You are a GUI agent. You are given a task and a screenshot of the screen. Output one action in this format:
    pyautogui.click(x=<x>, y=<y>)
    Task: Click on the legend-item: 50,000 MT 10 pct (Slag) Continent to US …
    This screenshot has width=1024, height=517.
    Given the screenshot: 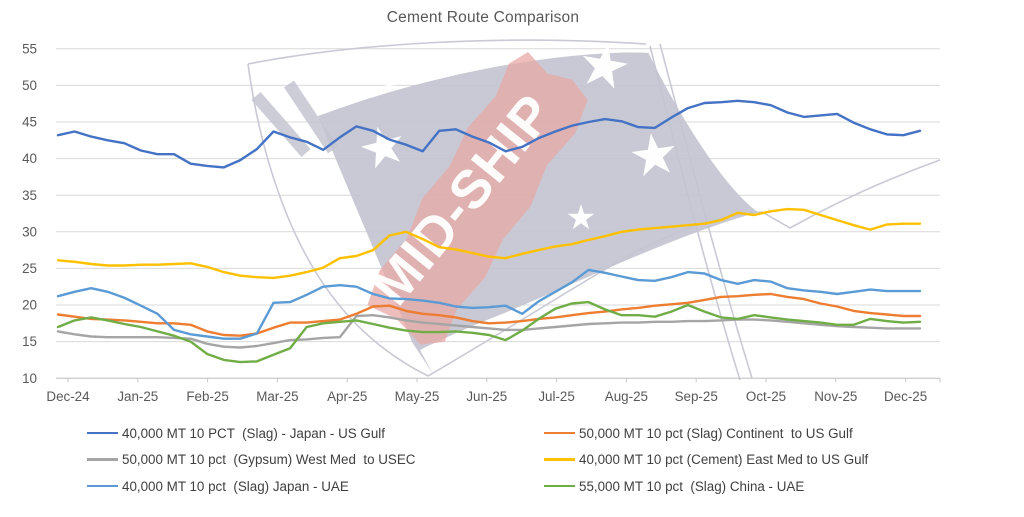 What is the action you would take?
    pyautogui.click(x=698, y=433)
    